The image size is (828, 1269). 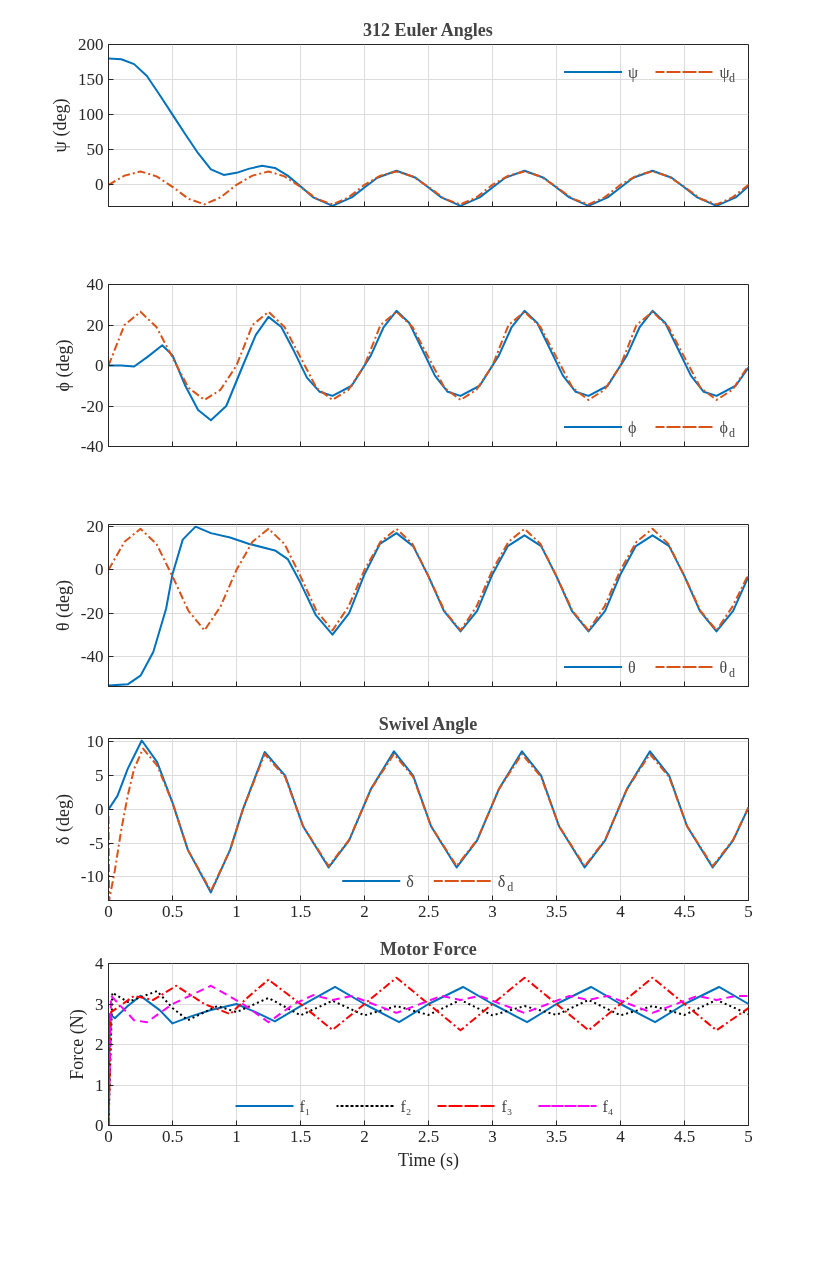 I want to click on legend-label: ϕ, so click(x=632, y=427).